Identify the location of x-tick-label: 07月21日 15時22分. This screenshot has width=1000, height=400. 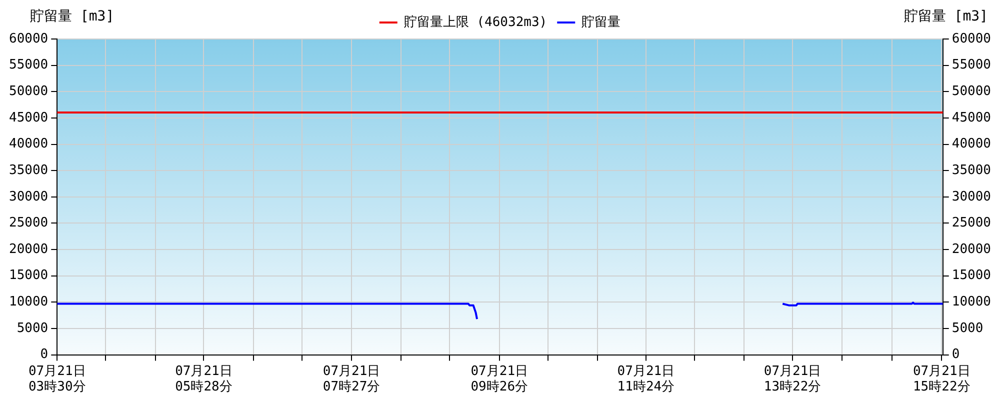
(941, 379).